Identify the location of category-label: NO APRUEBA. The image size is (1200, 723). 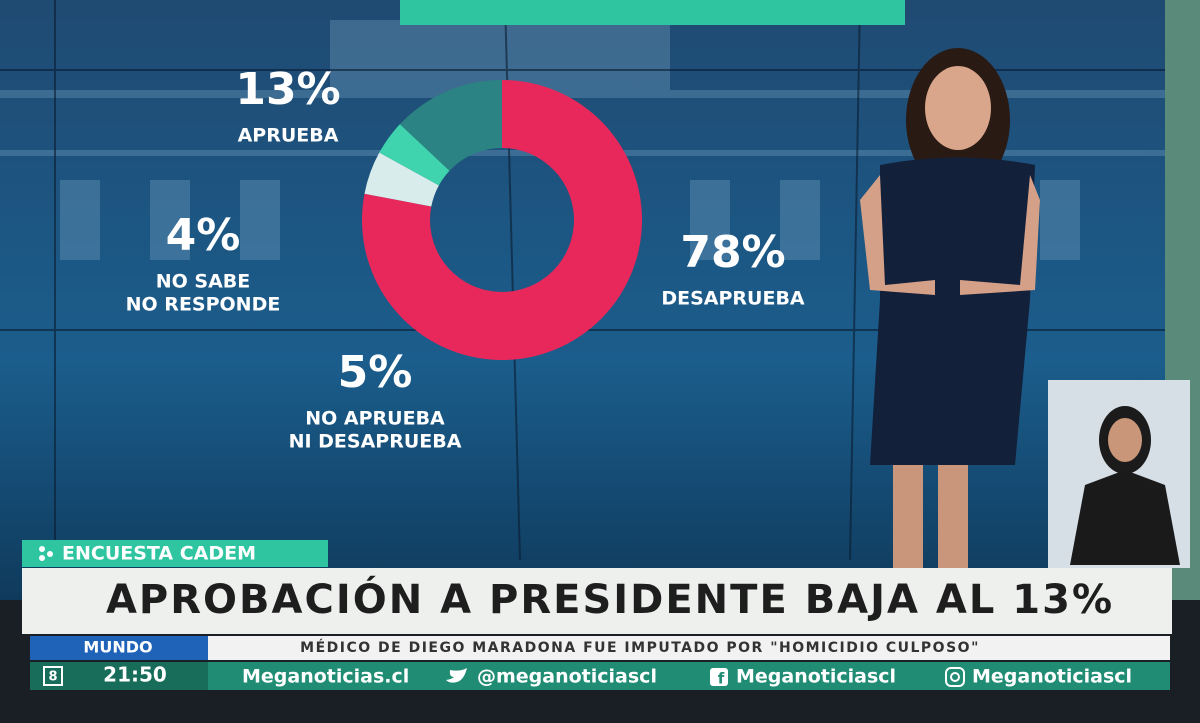
(375, 419).